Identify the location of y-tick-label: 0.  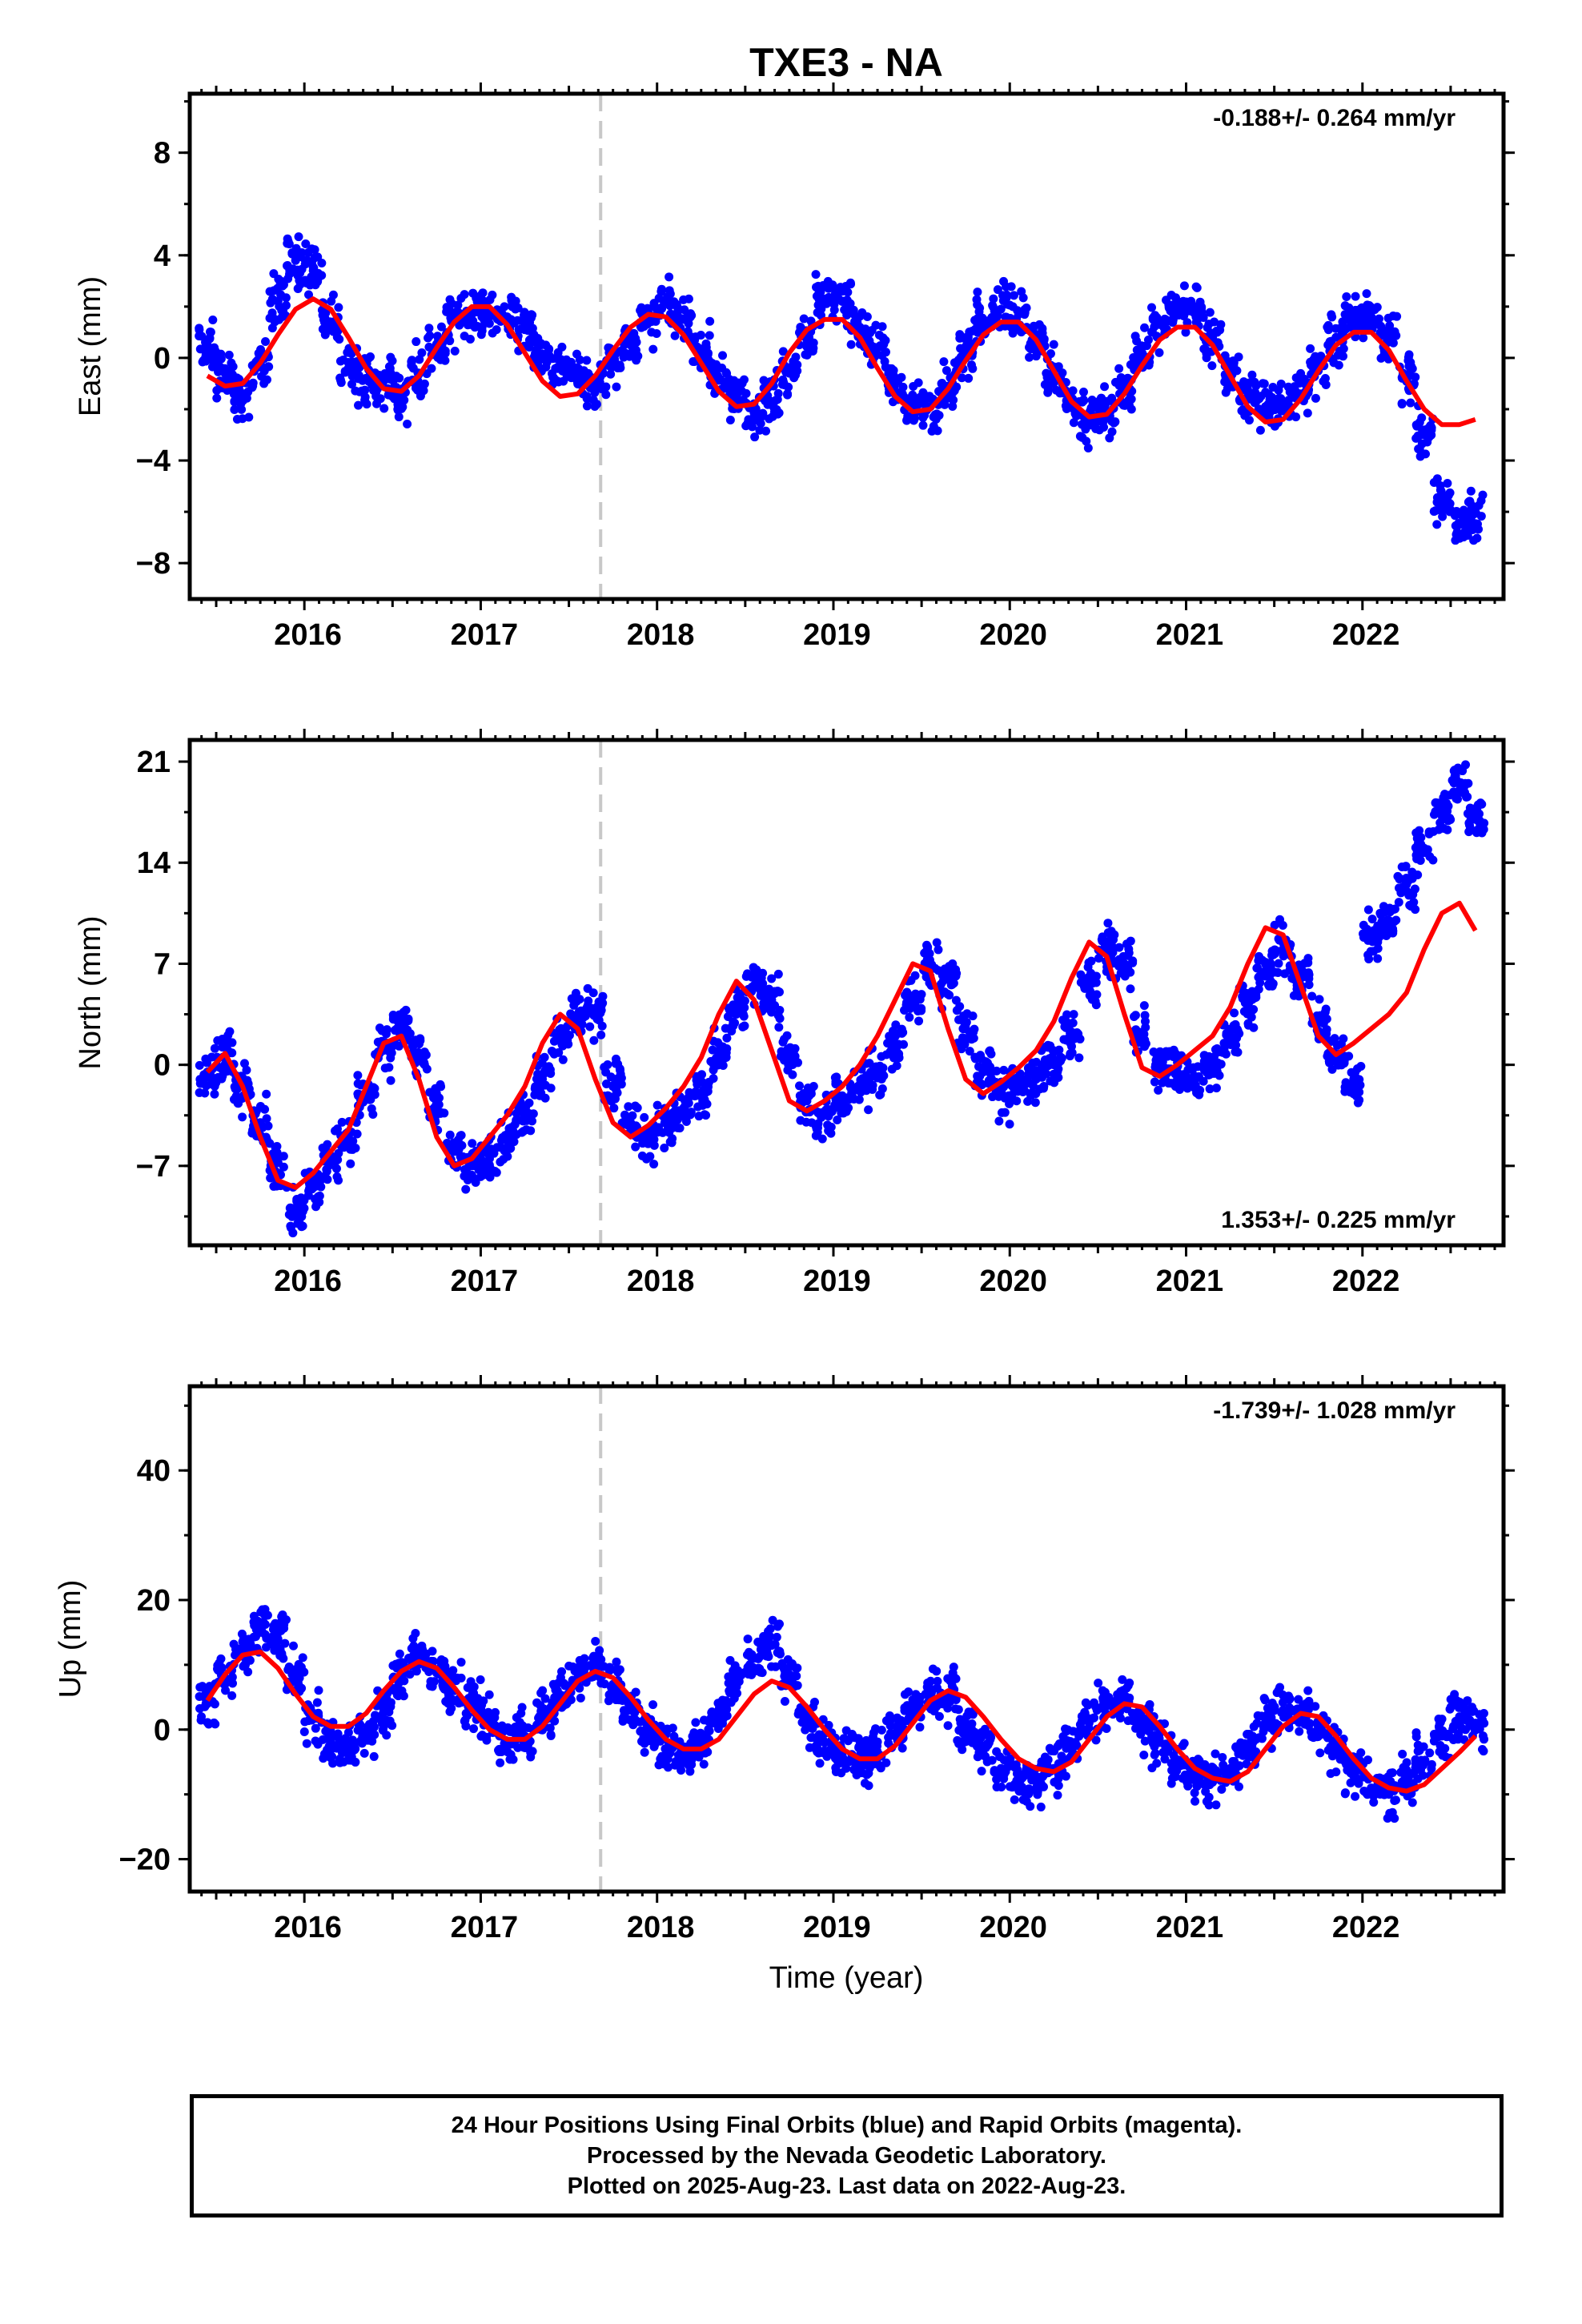
(162, 1066).